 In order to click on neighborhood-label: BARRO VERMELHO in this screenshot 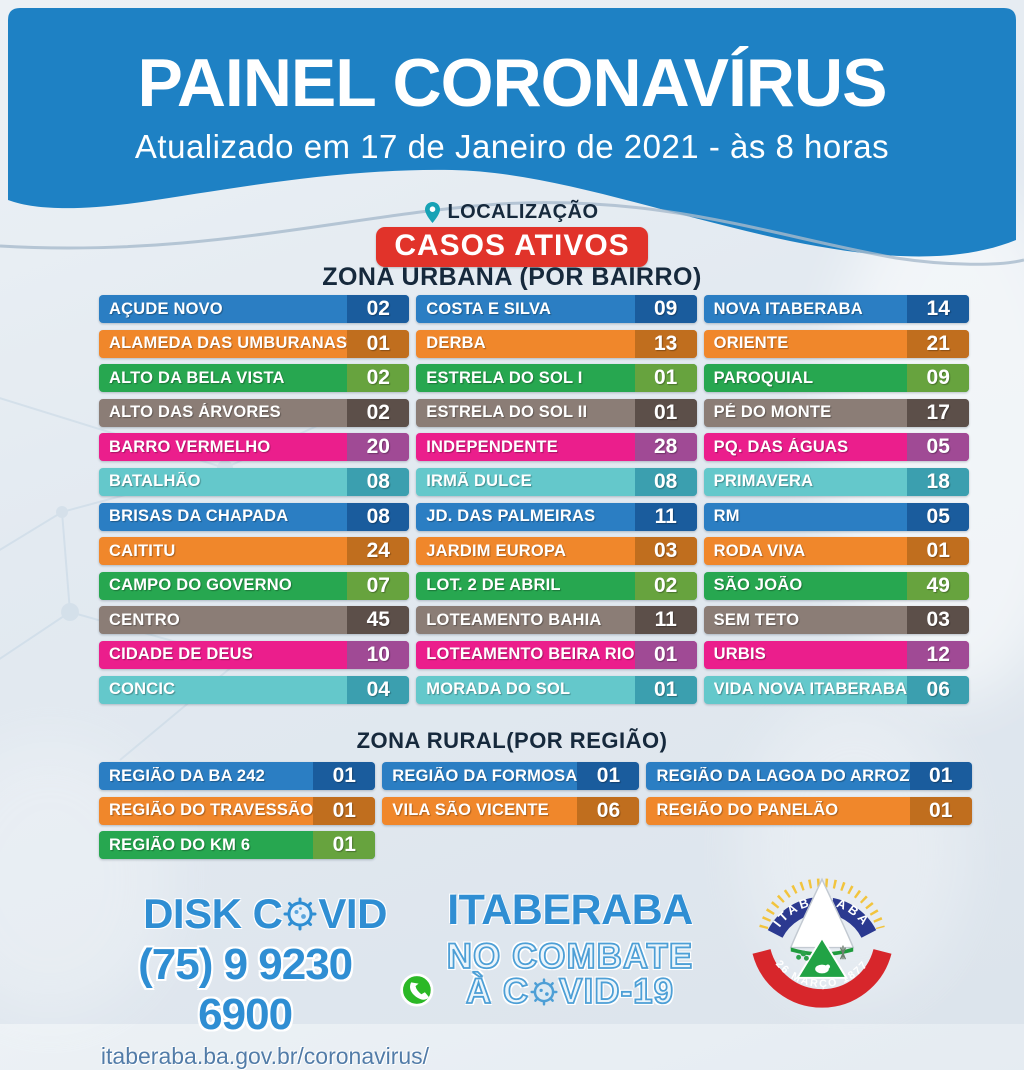, I will do `click(190, 446)`.